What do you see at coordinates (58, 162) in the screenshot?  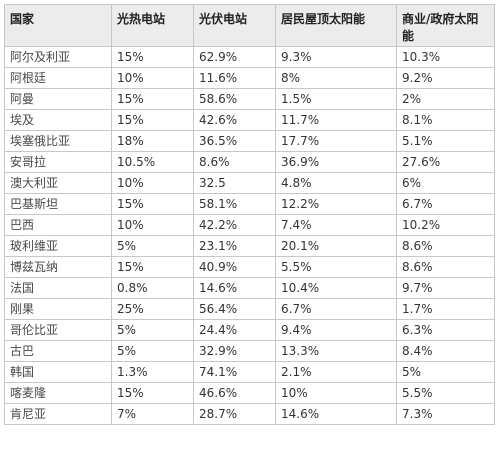 I see `cell-country: 安哥拉` at bounding box center [58, 162].